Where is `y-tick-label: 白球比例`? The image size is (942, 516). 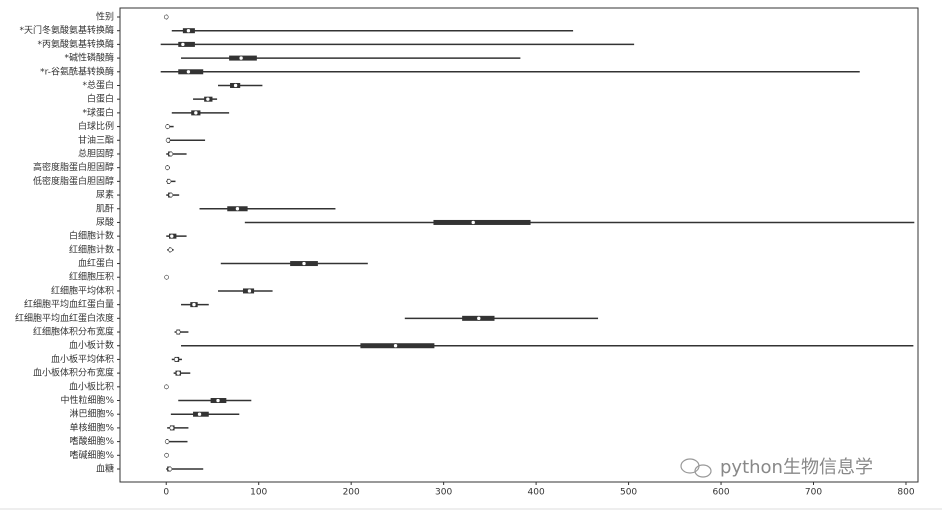 y-tick-label: 白球比例 is located at coordinates (96, 126).